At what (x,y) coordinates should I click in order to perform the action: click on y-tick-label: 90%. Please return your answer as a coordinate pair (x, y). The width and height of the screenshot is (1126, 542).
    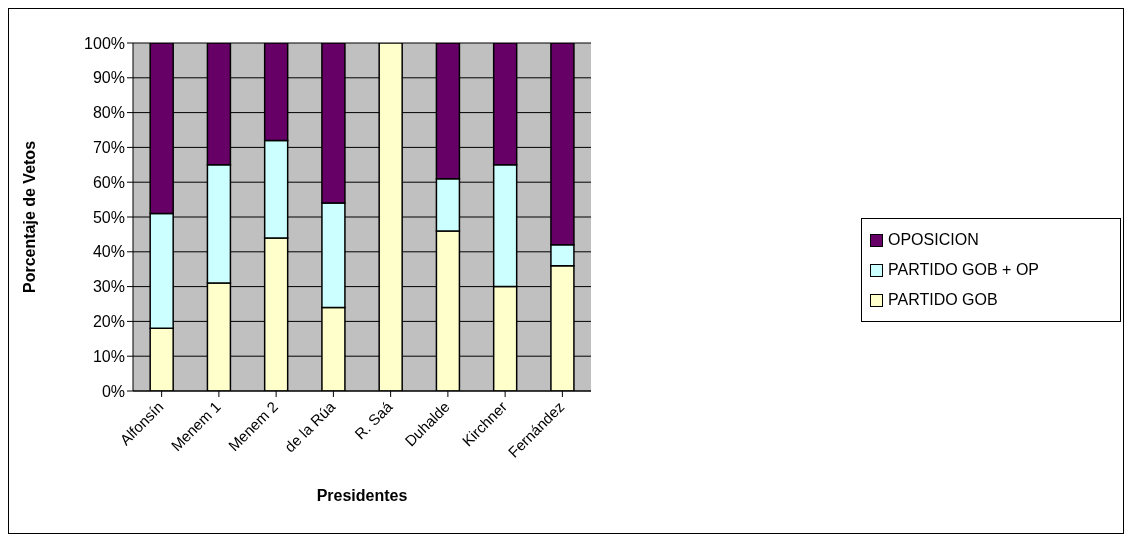
    Looking at the image, I should click on (108, 78).